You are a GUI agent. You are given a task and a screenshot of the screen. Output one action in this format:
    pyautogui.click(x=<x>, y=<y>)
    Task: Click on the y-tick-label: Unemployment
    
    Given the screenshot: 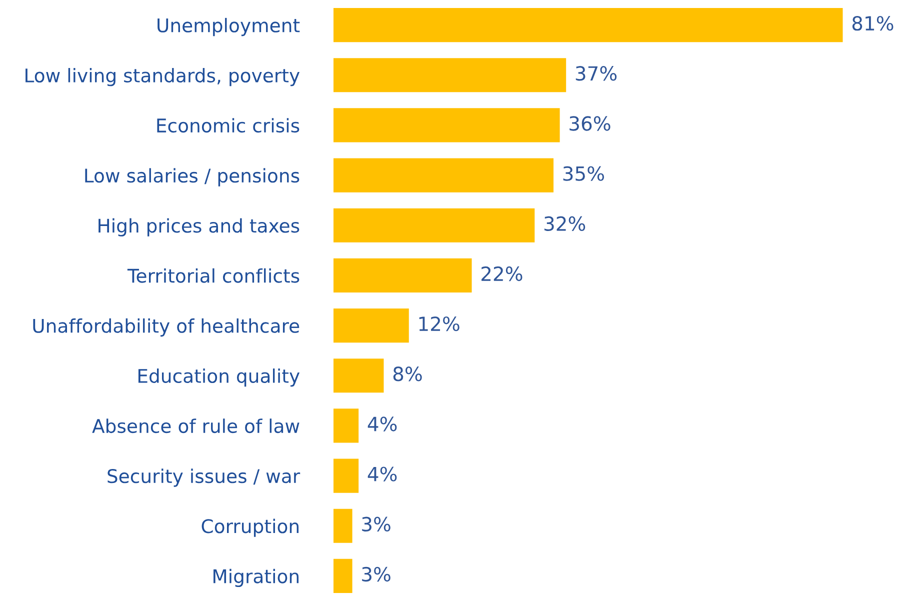 What is the action you would take?
    pyautogui.click(x=229, y=27)
    